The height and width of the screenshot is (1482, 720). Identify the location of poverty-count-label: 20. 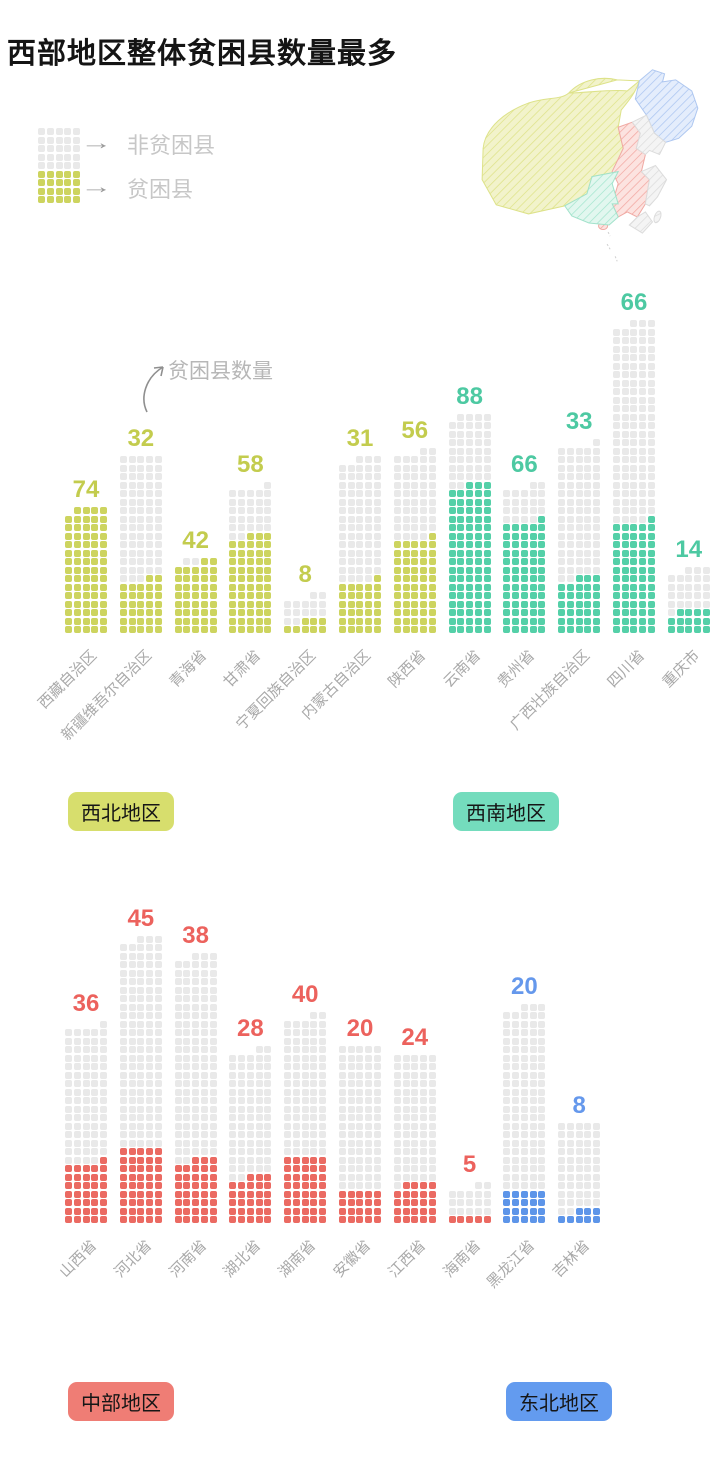
(524, 986).